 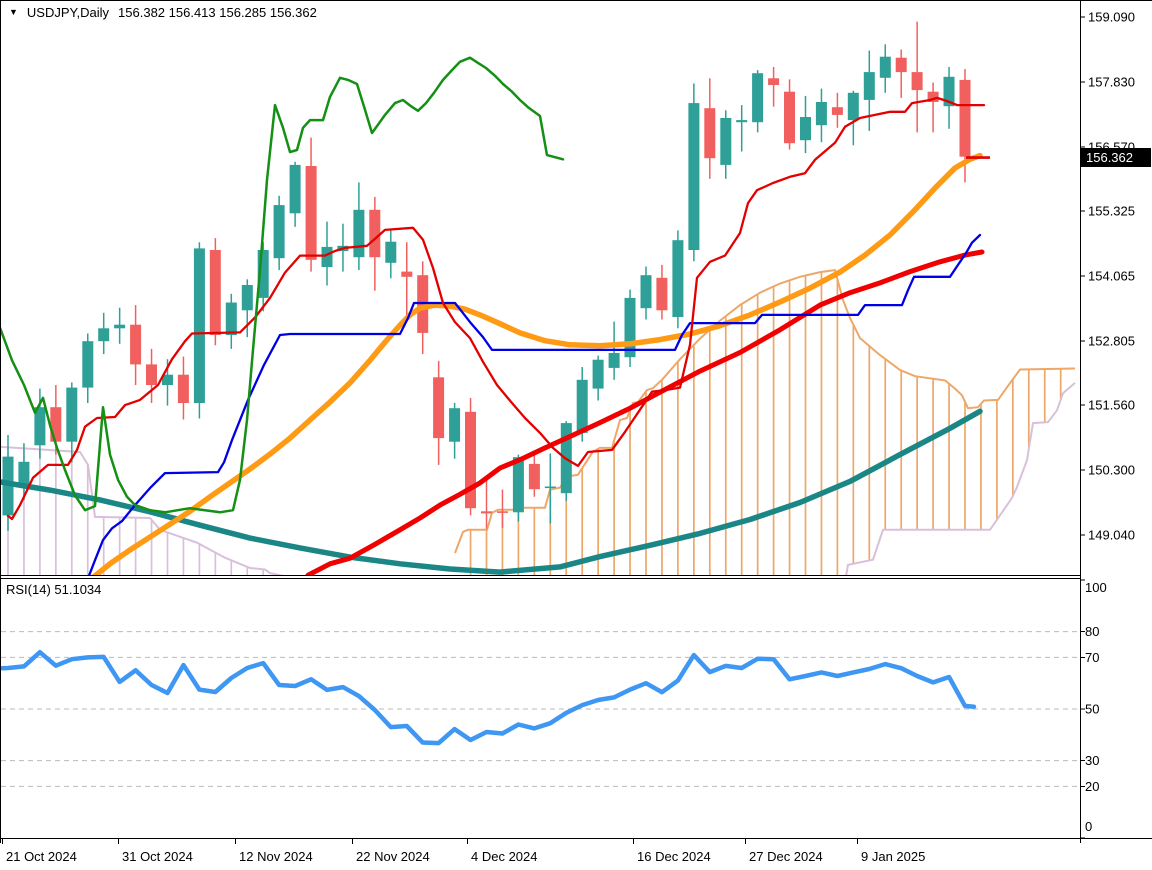 What do you see at coordinates (157, 856) in the screenshot?
I see `date-tick-label: 31 Oct 2024` at bounding box center [157, 856].